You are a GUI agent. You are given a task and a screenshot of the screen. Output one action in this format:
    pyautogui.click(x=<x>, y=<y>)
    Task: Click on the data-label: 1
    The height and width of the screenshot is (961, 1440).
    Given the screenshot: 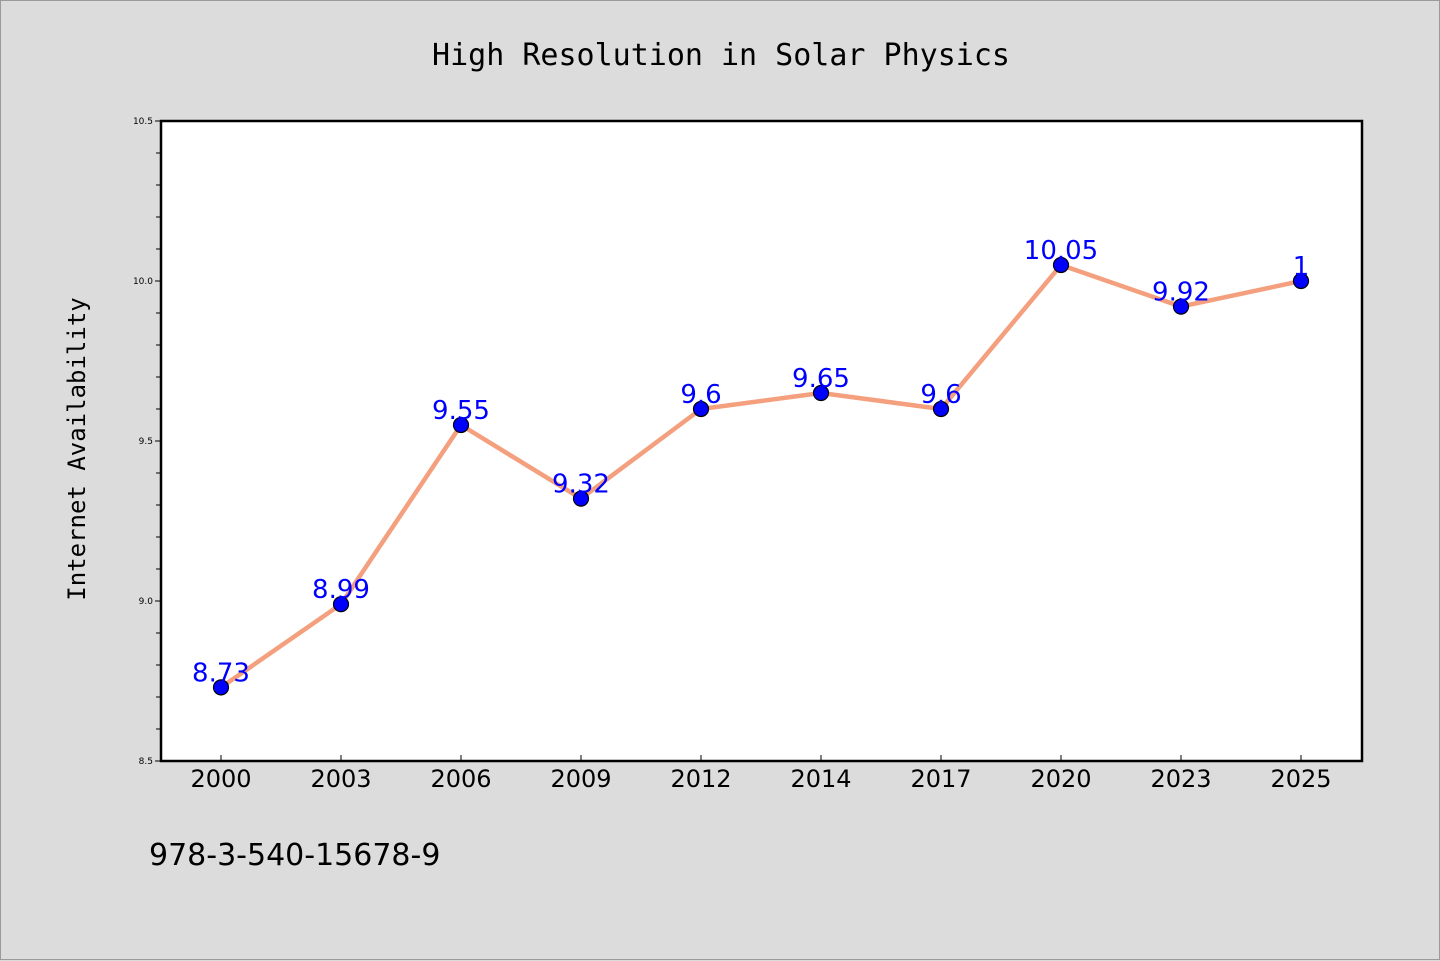 What is the action you would take?
    pyautogui.click(x=1301, y=267)
    